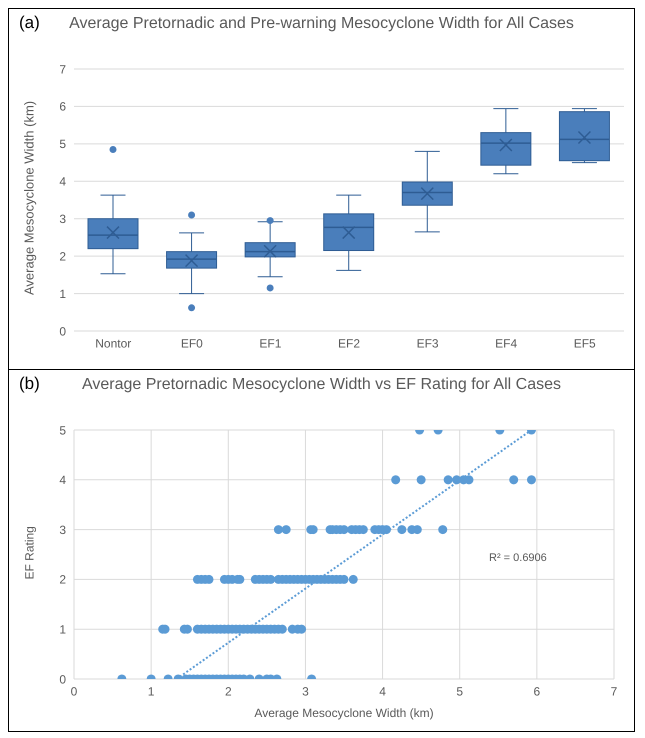  I want to click on x-tick-label: 4, so click(382, 691).